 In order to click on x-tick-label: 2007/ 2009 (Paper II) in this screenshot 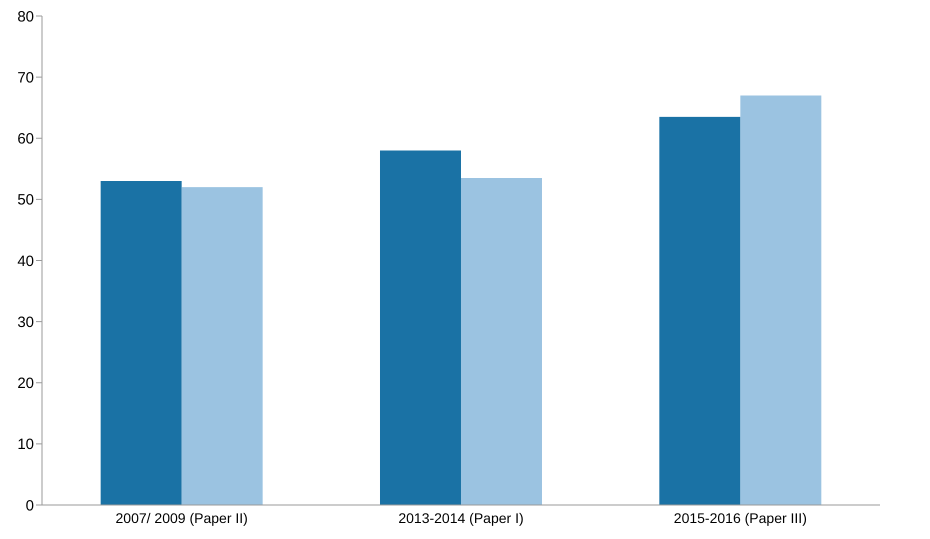, I will do `click(182, 518)`.